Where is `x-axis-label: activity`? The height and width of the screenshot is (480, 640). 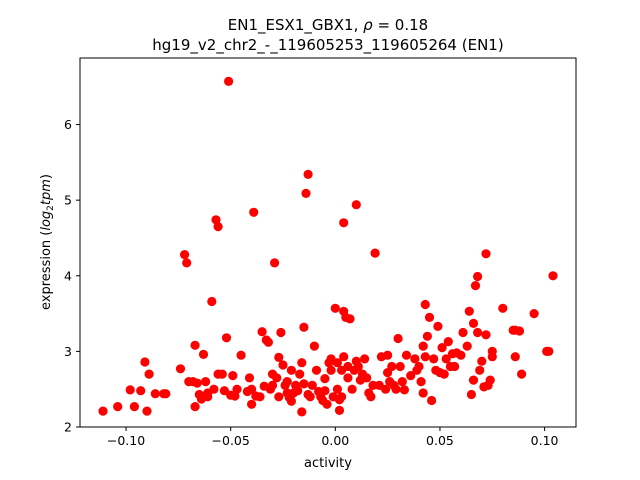
x-axis-label: activity is located at coordinates (328, 463).